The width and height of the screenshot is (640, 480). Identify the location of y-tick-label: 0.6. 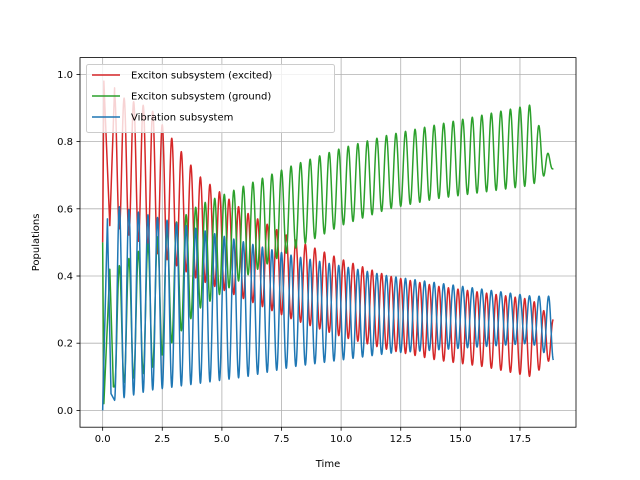
(65, 209).